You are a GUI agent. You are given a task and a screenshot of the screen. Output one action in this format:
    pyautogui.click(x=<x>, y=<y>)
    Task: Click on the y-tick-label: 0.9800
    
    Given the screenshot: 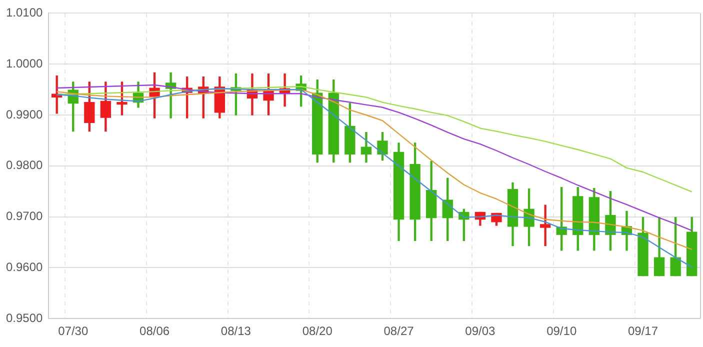 What is the action you would take?
    pyautogui.click(x=25, y=165)
    